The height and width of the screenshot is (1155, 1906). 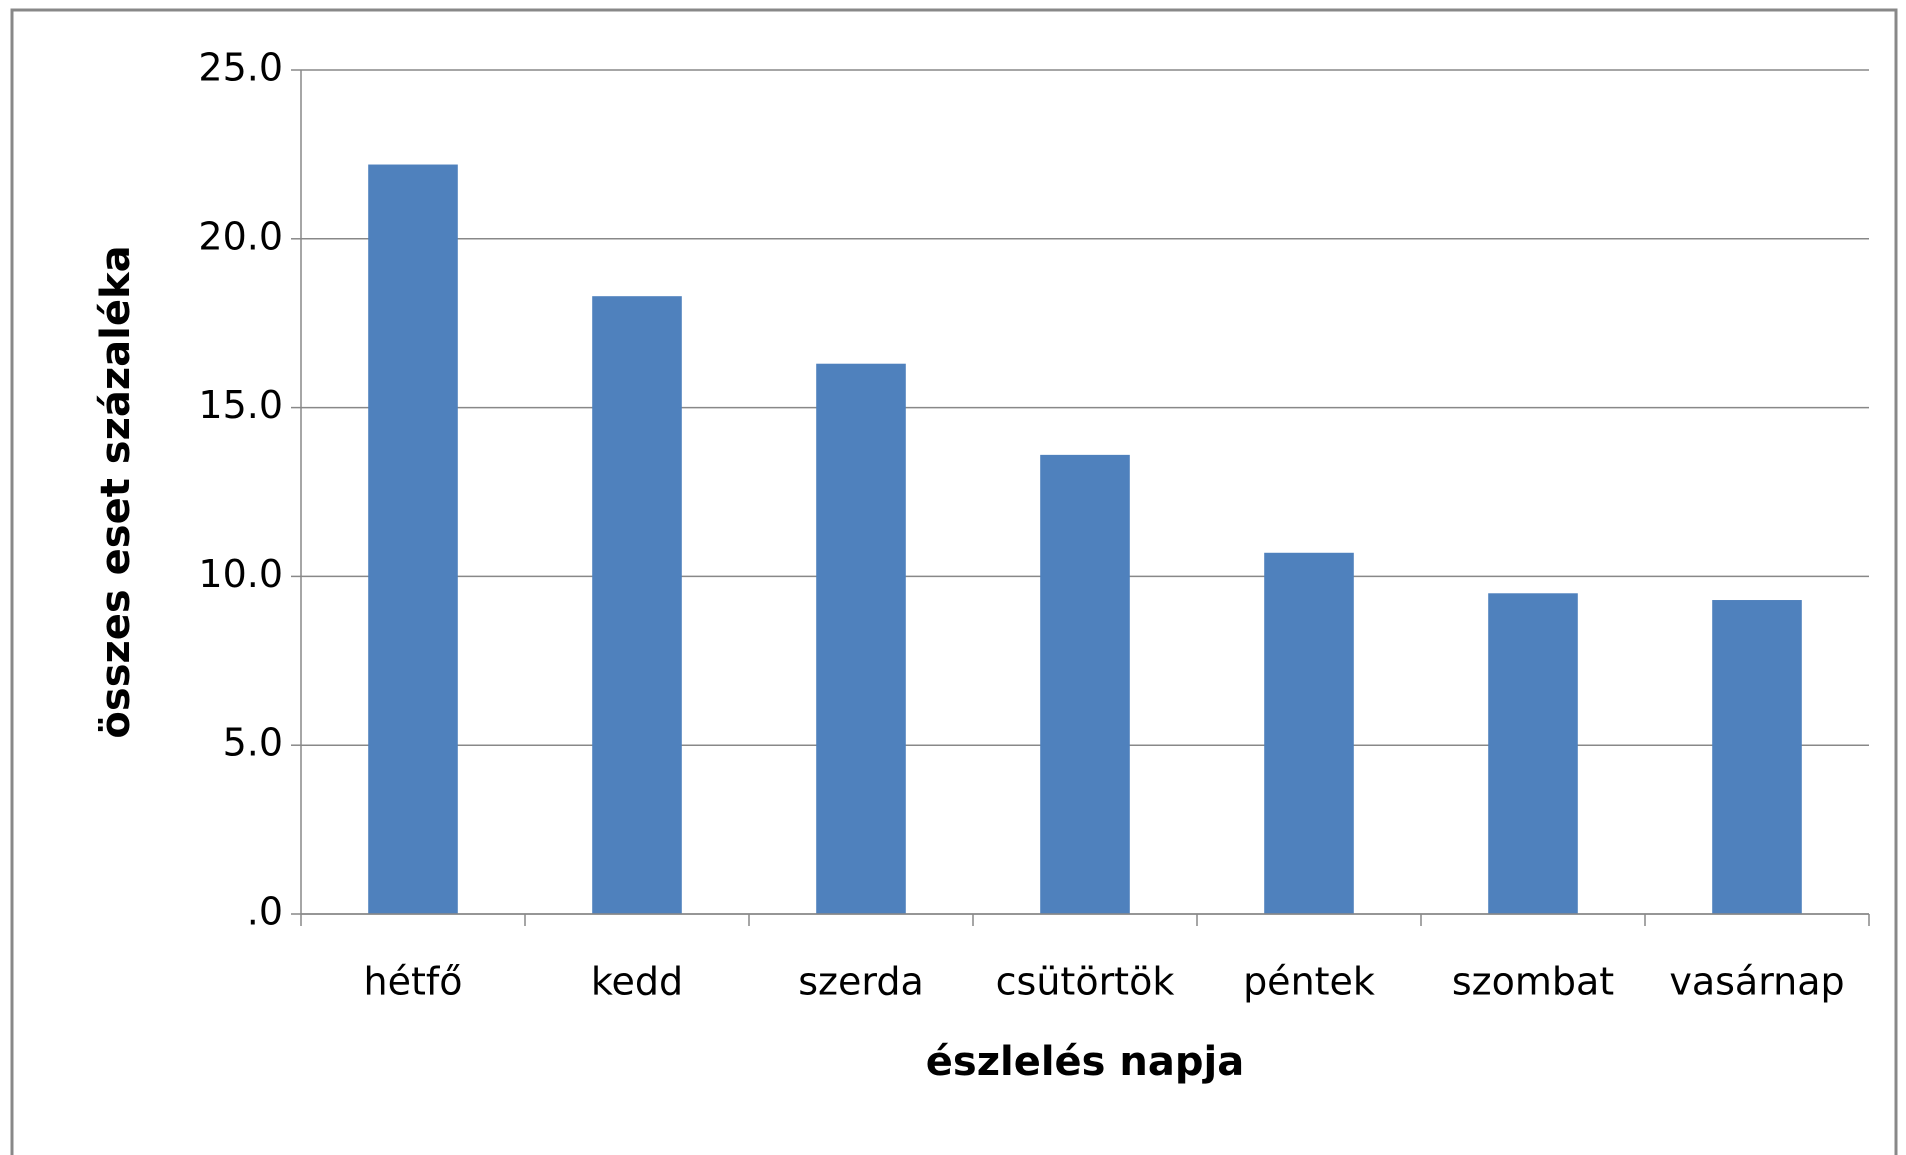 I want to click on x-axis-title: észlelés napja, so click(x=1085, y=1062).